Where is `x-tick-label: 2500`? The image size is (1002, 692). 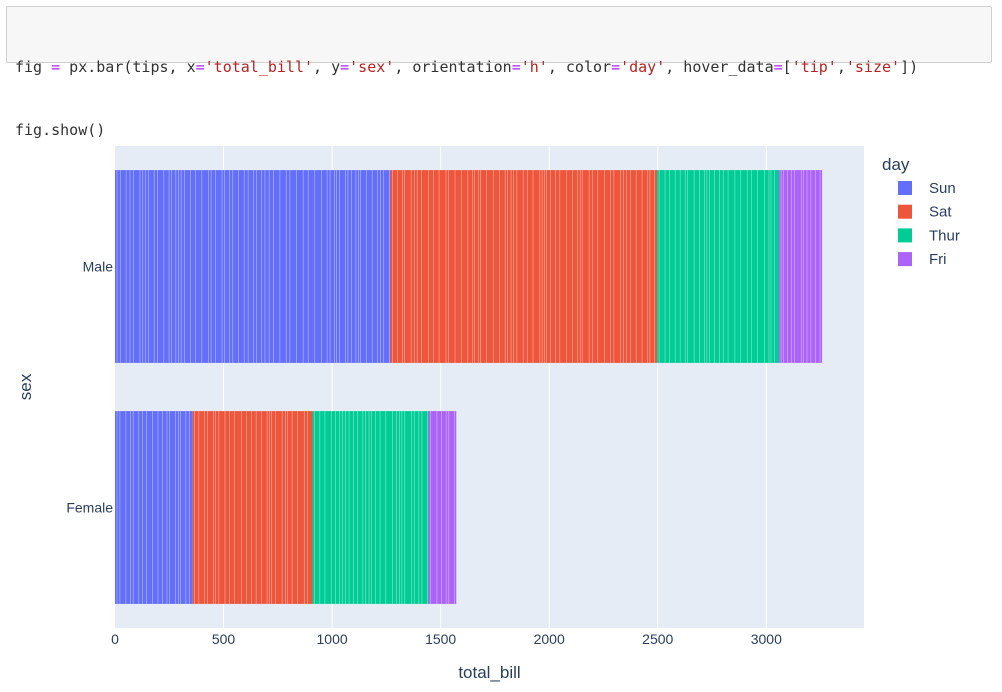
x-tick-label: 2500 is located at coordinates (657, 639).